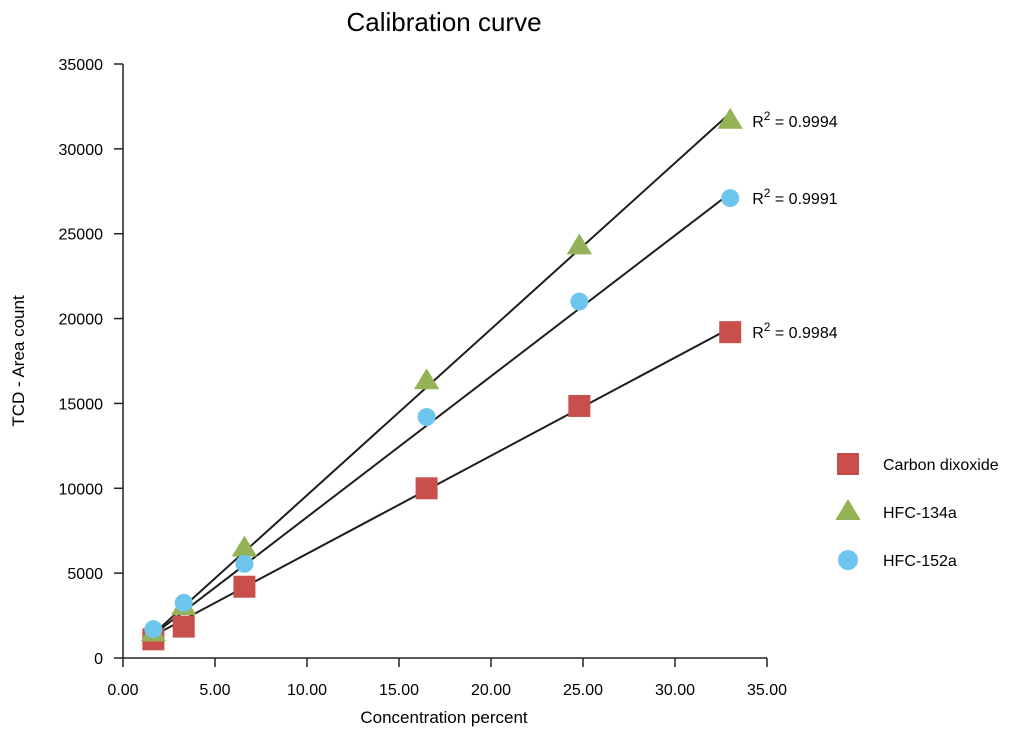 Image resolution: width=1022 pixels, height=735 pixels. Describe the element at coordinates (803, 333) in the screenshot. I see `r2-value: = 0.9984` at that location.